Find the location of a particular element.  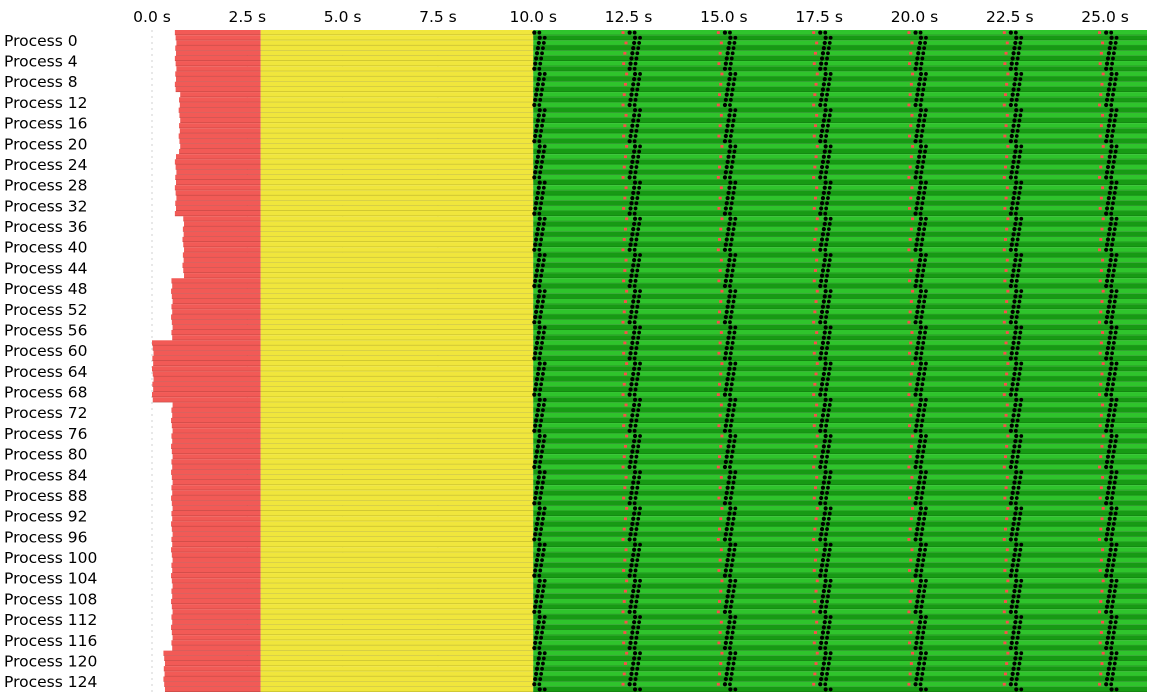

process-label: Process 120 is located at coordinates (50, 661).